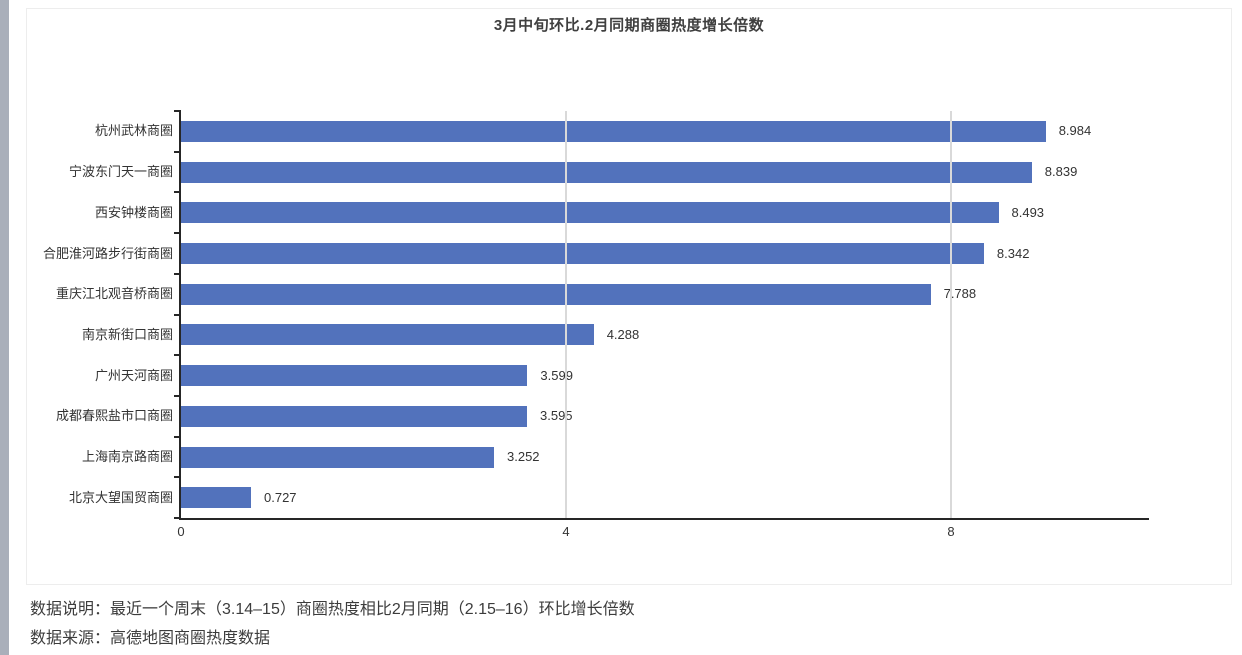 The width and height of the screenshot is (1242, 655). Describe the element at coordinates (523, 456) in the screenshot. I see `value-label-8: 3.252` at that location.